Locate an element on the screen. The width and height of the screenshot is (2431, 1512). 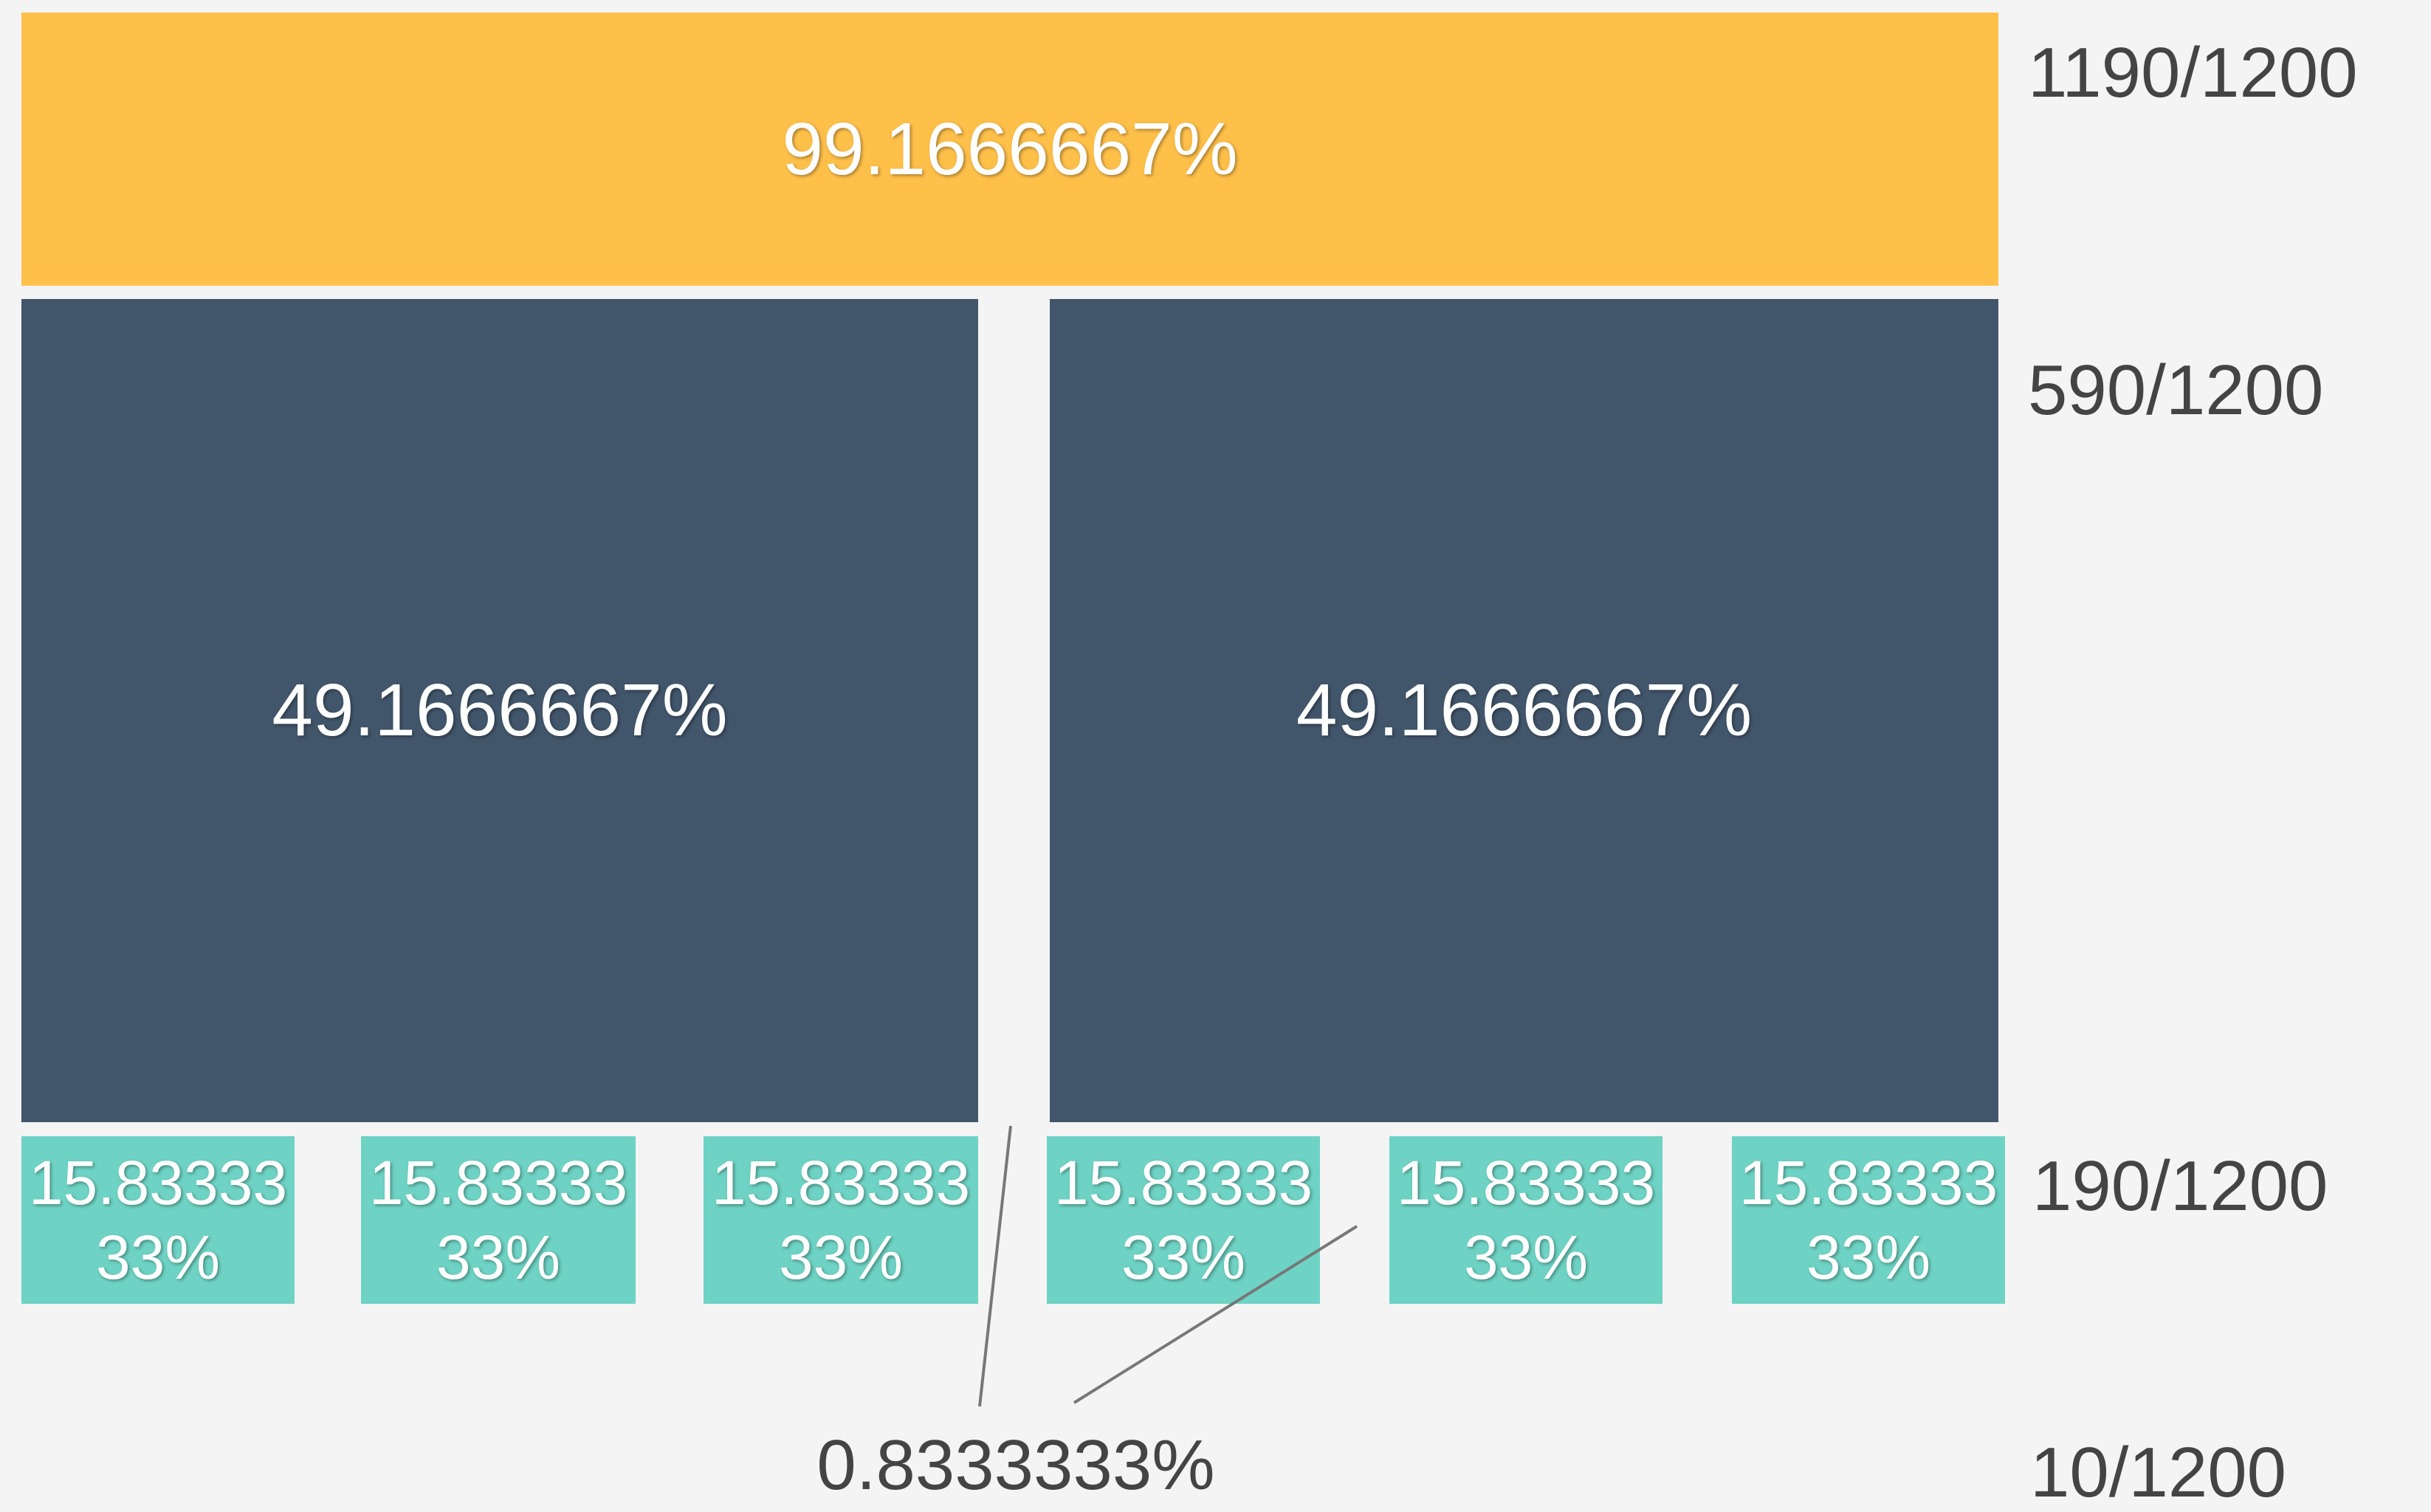
row-fraction: 590/1200 is located at coordinates (2176, 390).